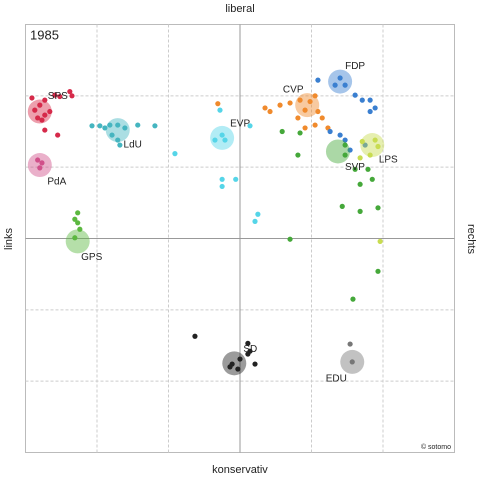 The height and width of the screenshot is (478, 480). What do you see at coordinates (91, 257) in the screenshot?
I see `party-label: GPS` at bounding box center [91, 257].